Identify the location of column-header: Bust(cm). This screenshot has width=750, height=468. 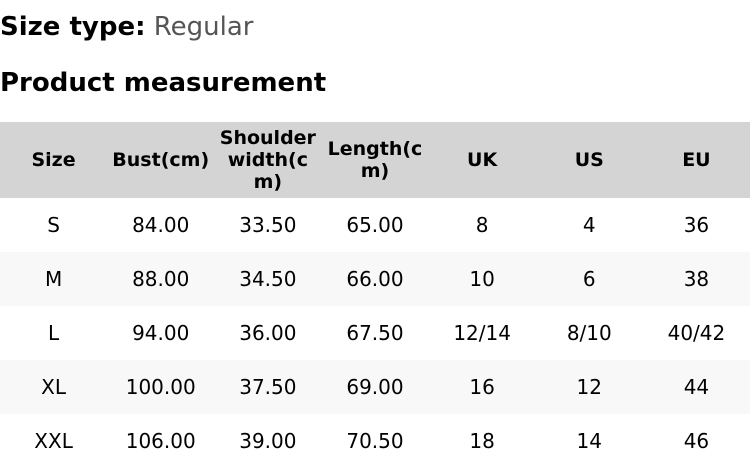
(161, 160).